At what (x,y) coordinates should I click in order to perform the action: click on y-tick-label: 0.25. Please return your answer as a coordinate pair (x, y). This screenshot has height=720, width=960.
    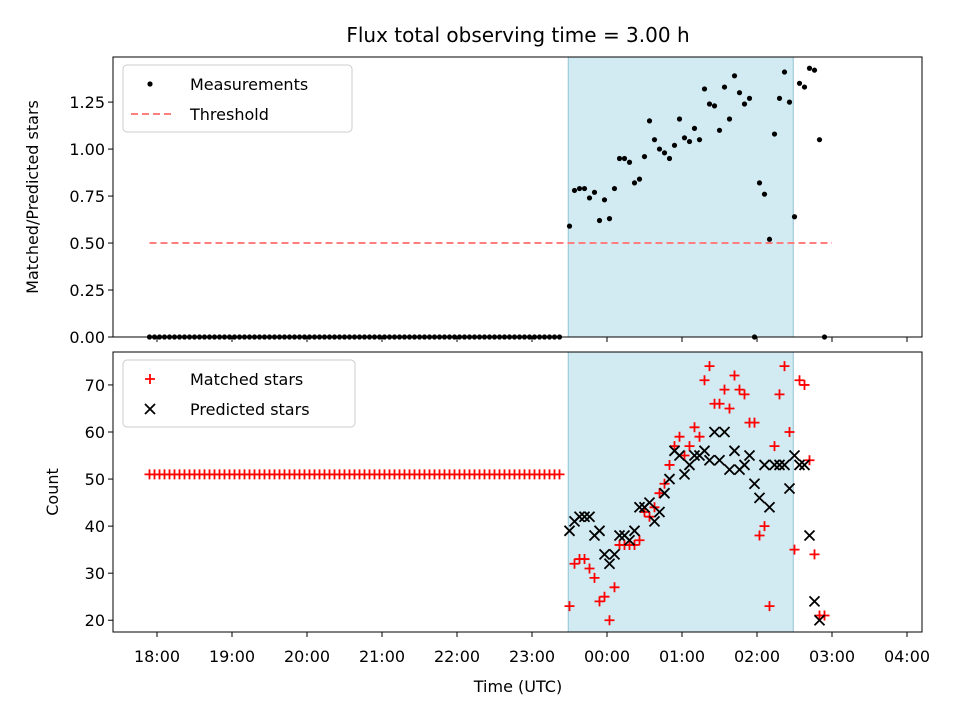
    Looking at the image, I should click on (87, 290).